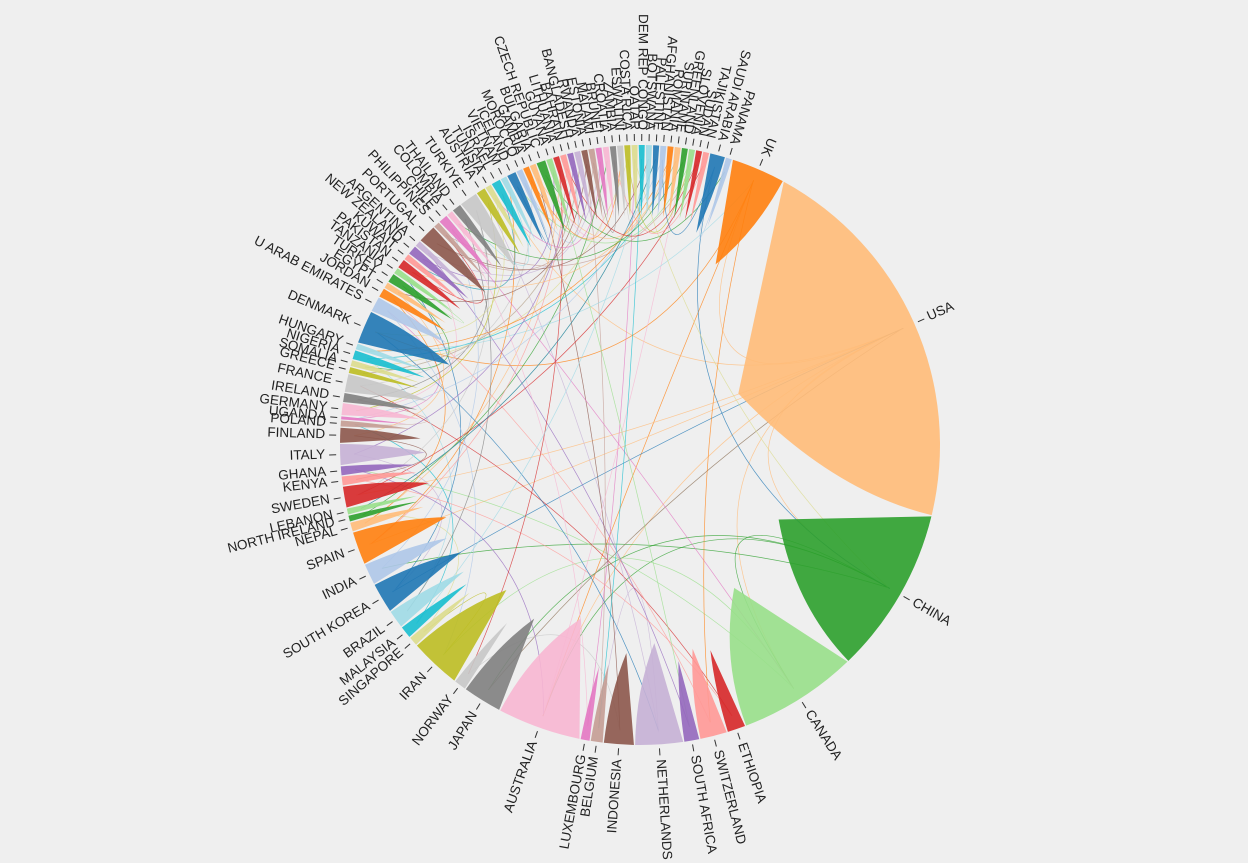 Image resolution: width=1248 pixels, height=863 pixels. What do you see at coordinates (340, 513) in the screenshot?
I see `tick-lebanon` at bounding box center [340, 513].